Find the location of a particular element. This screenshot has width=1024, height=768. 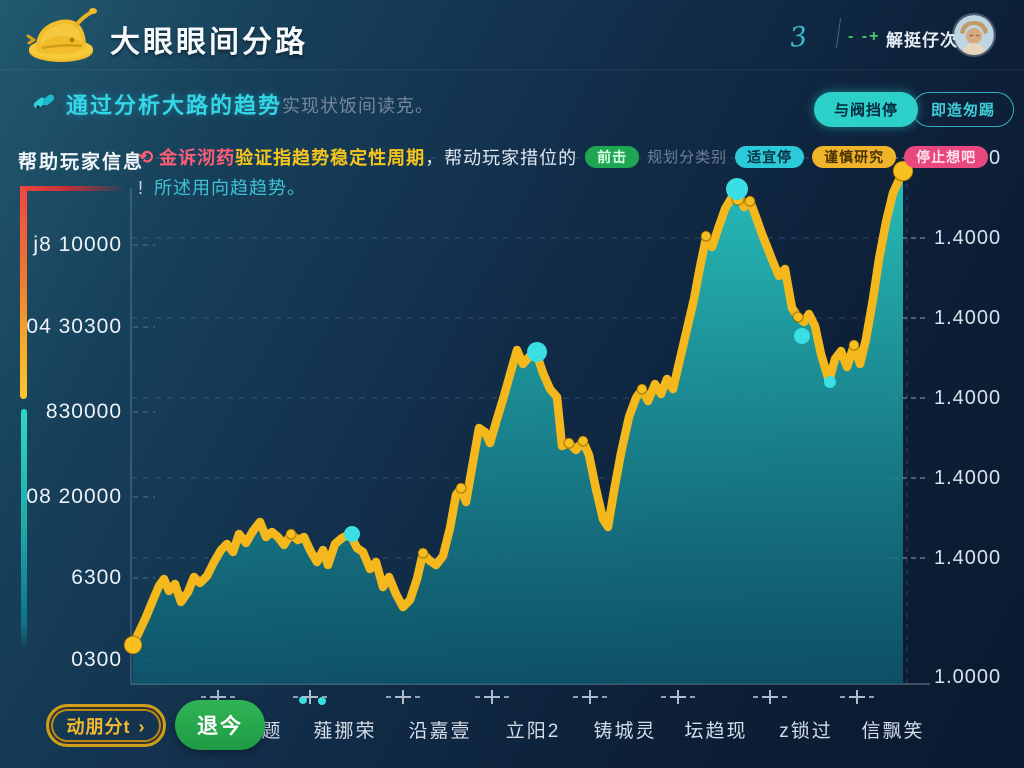

avatar is located at coordinates (974, 35).